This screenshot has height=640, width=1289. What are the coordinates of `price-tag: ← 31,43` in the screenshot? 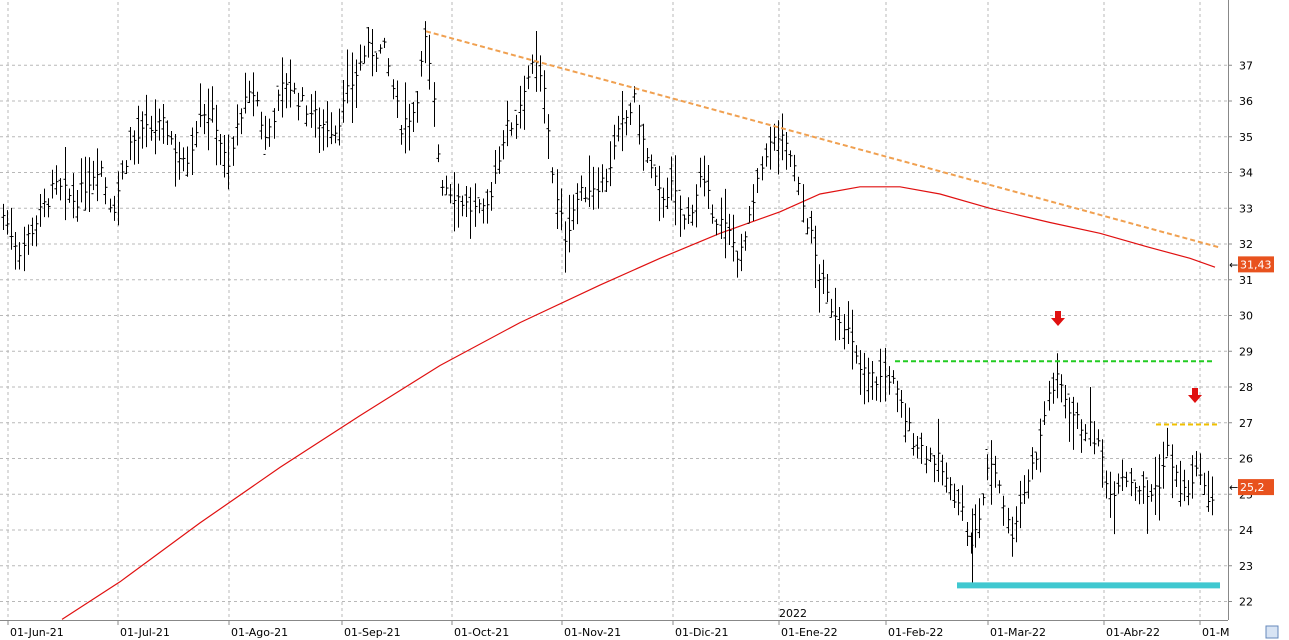 It's located at (1251, 264).